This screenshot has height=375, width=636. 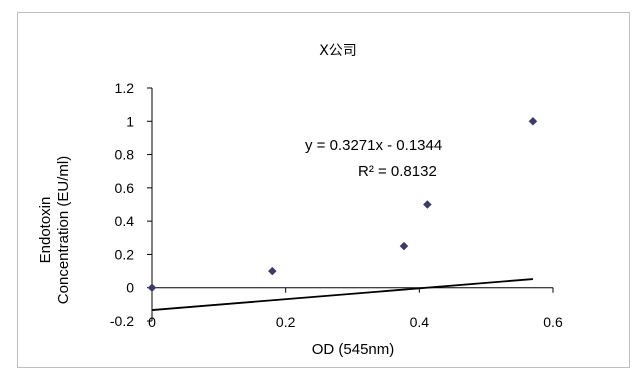 What do you see at coordinates (373, 145) in the screenshot?
I see `trendline-equation: y = 0.3271x - 0.1344` at bounding box center [373, 145].